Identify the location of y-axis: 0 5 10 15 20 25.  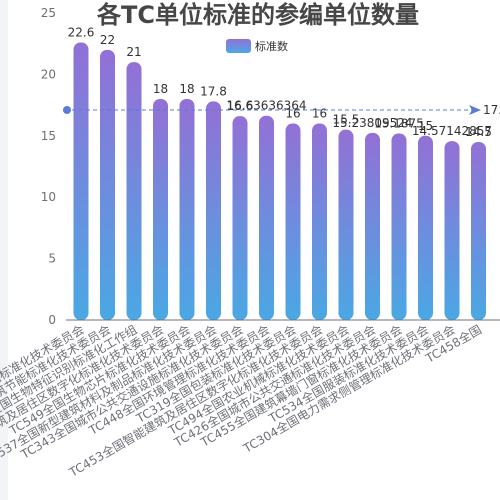
(48, 166).